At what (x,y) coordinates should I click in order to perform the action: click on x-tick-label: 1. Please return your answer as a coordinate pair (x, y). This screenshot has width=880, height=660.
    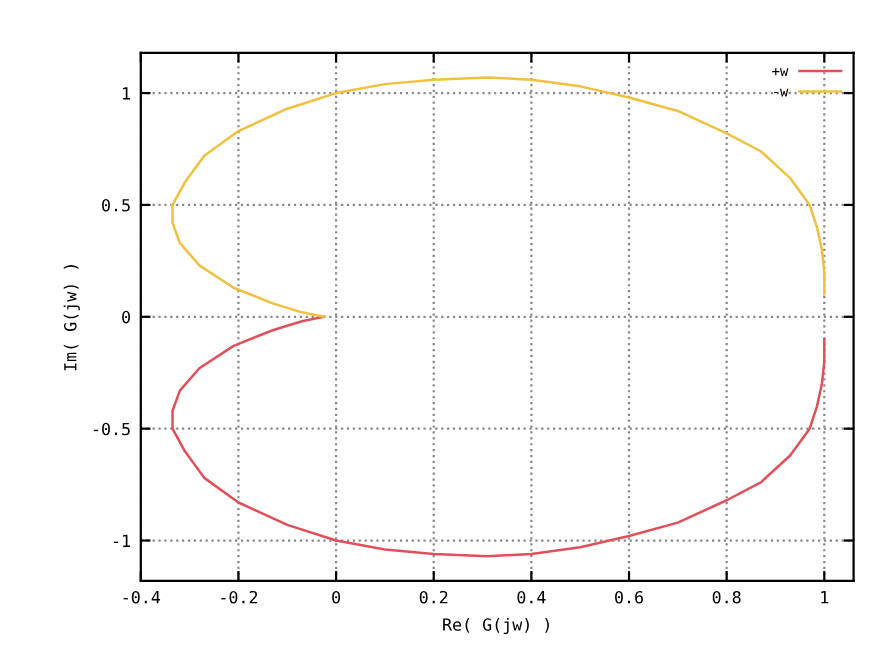
    Looking at the image, I should click on (825, 597).